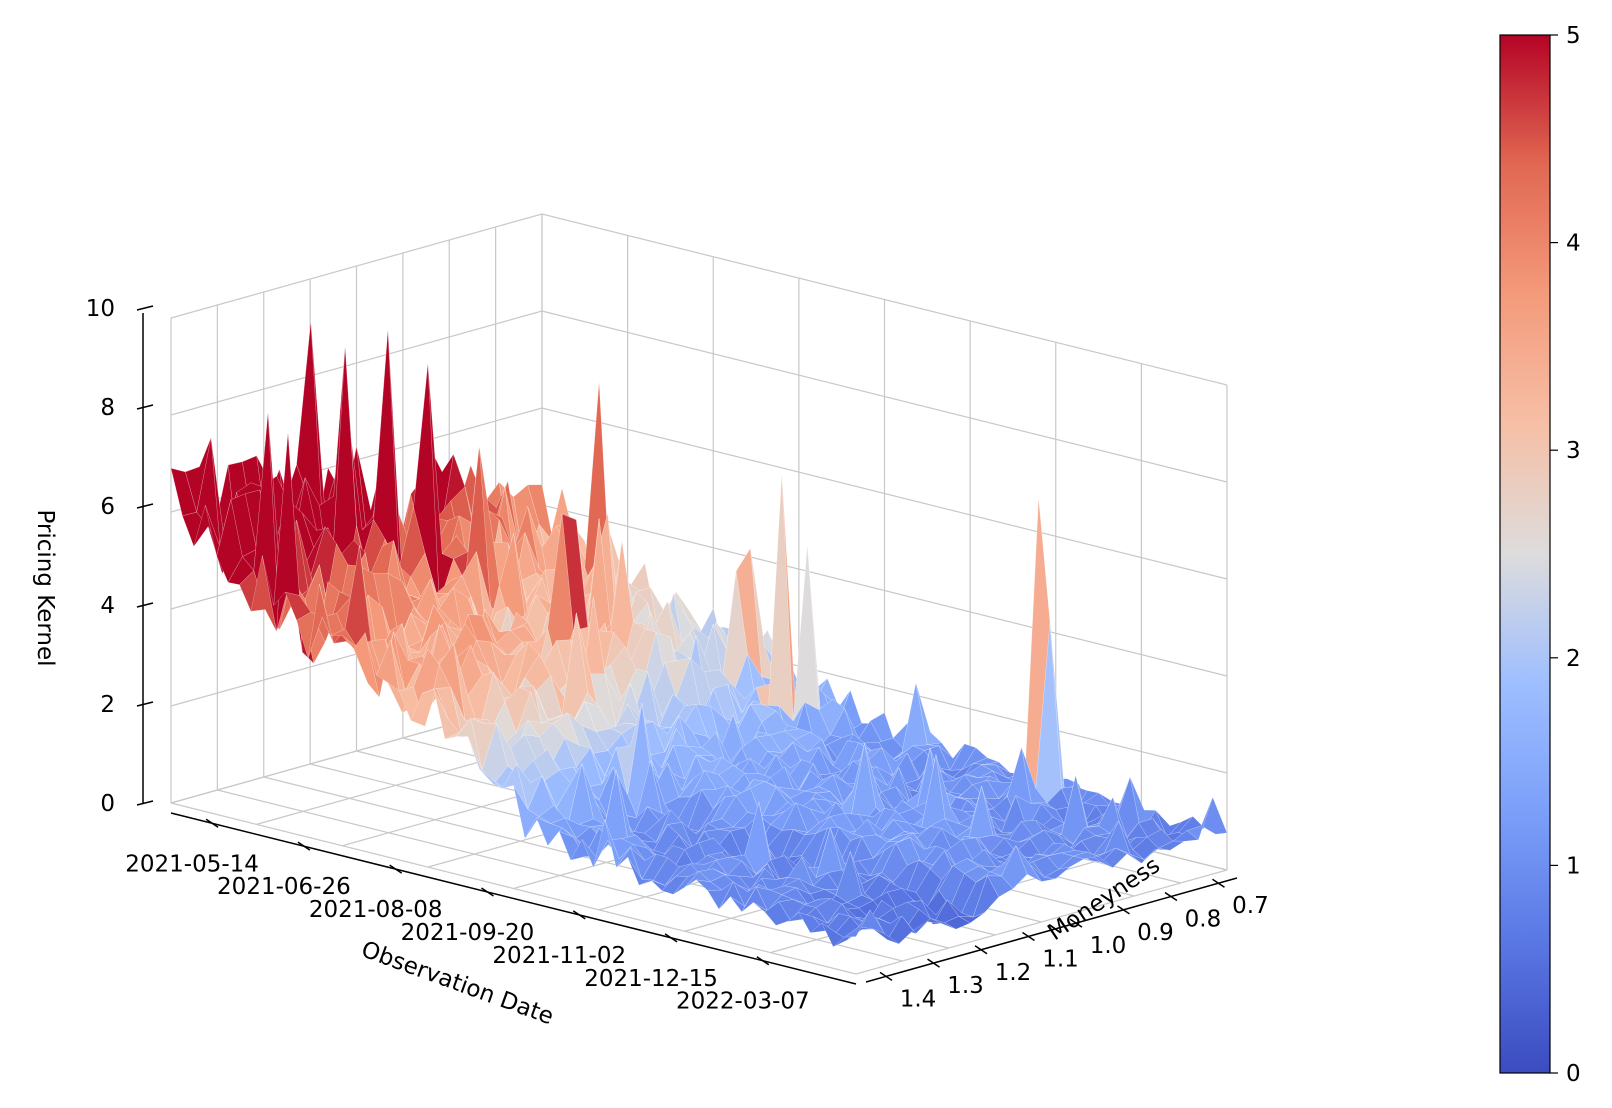 Image resolution: width=1612 pixels, height=1108 pixels. Describe the element at coordinates (1155, 933) in the screenshot. I see `y-tick-label: 0.9` at that location.